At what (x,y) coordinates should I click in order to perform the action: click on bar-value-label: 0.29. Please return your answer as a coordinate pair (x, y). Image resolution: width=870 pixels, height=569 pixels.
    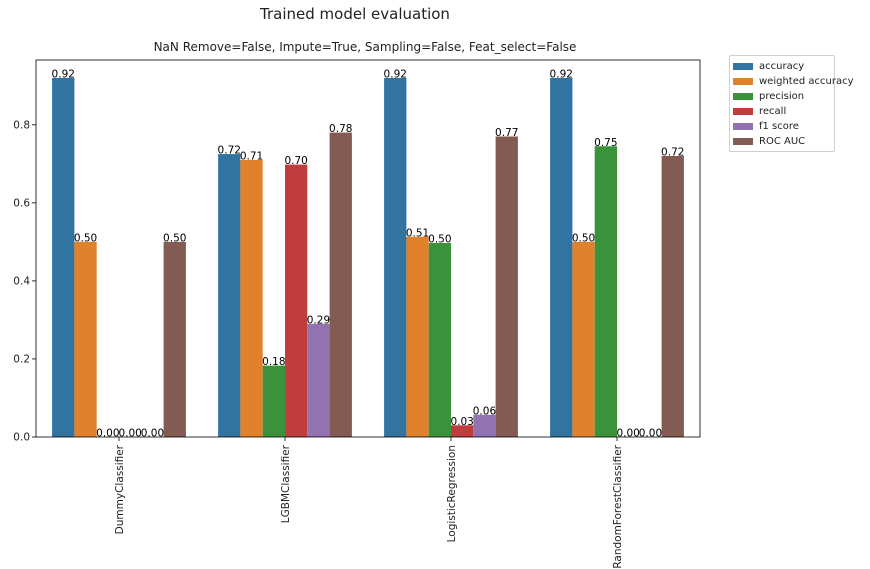
    Looking at the image, I should click on (318, 320).